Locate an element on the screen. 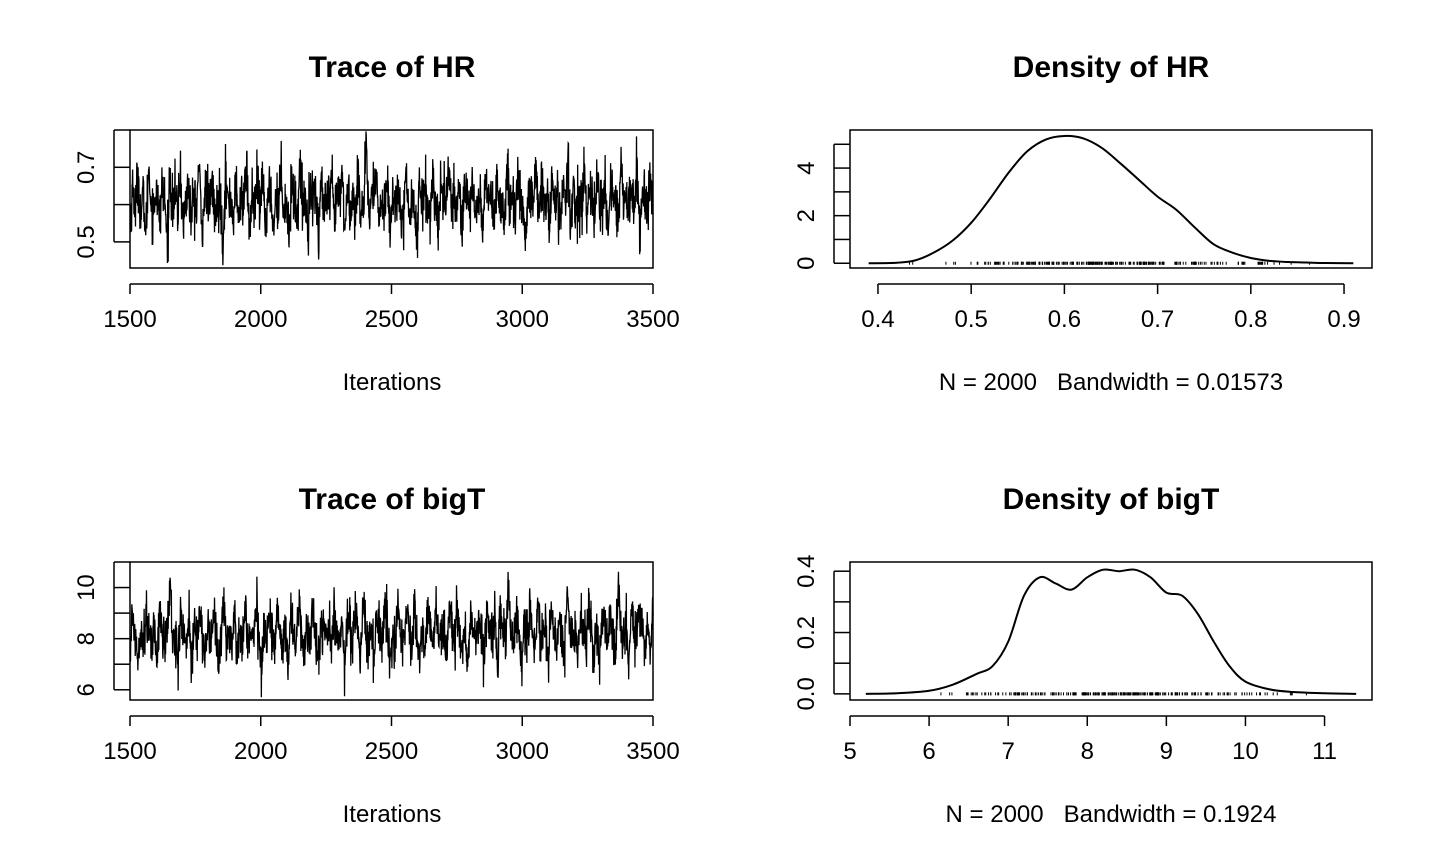 The height and width of the screenshot is (864, 1440). trace-bigt-y-axis: 6 8 10 is located at coordinates (101, 628).